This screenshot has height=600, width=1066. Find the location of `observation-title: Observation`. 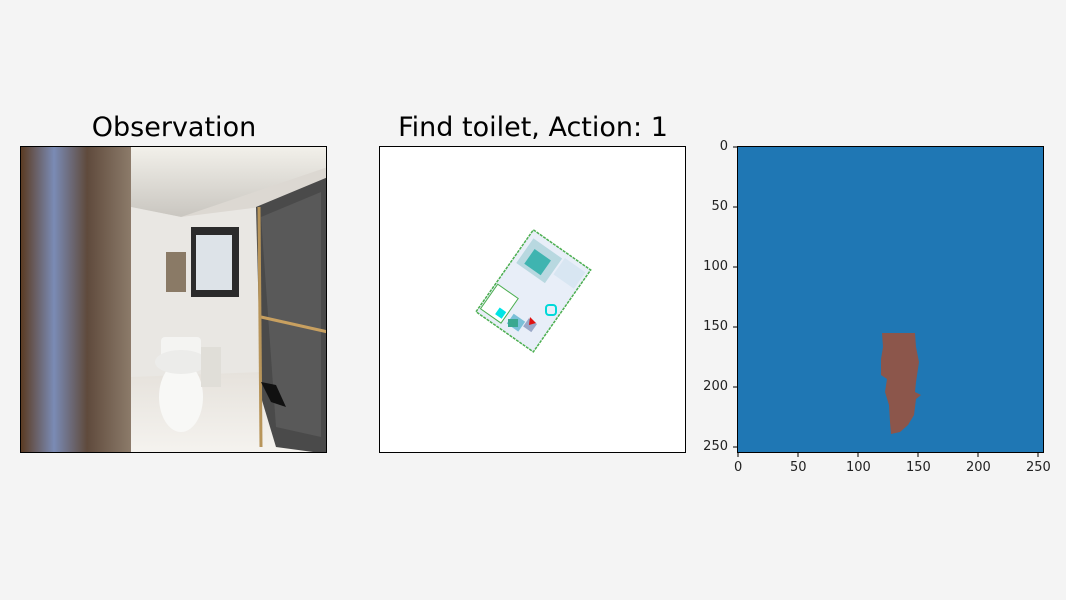

observation-title: Observation is located at coordinates (174, 127).